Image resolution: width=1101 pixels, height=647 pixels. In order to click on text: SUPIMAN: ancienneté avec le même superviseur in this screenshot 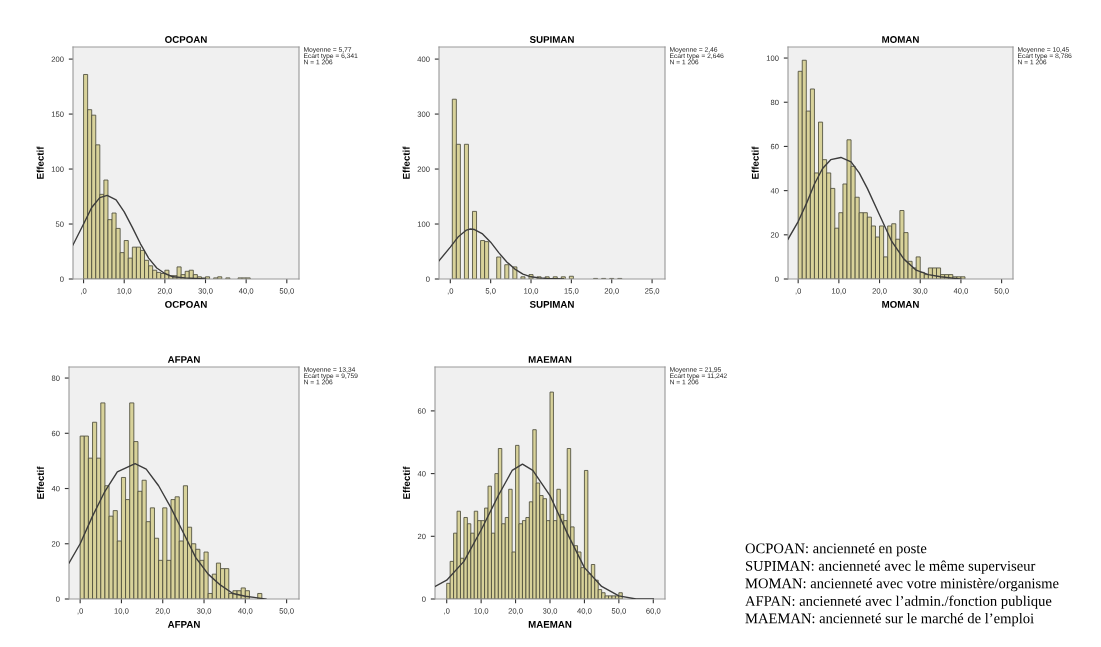, I will do `click(890, 567)`.